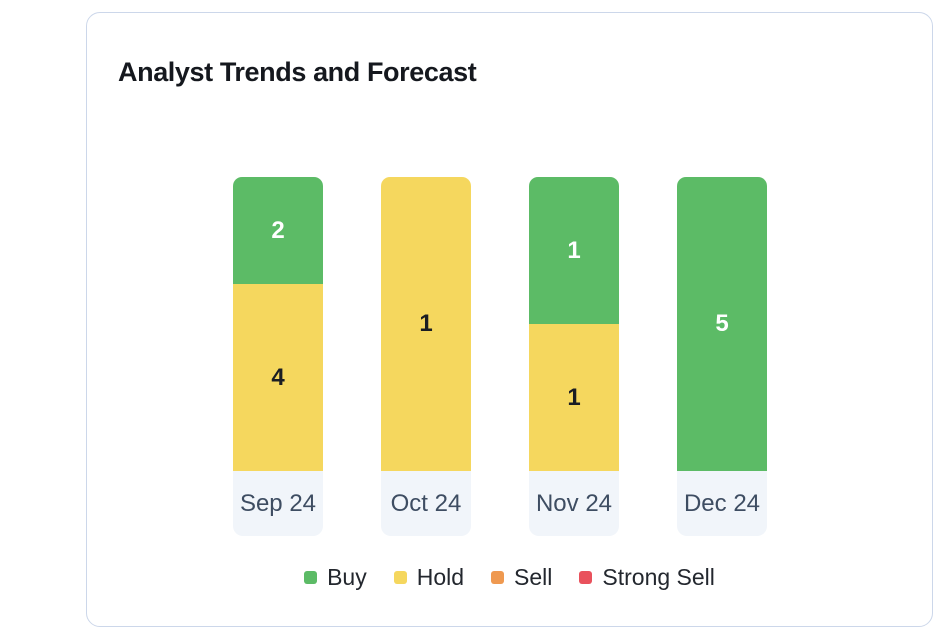 This screenshot has width=942, height=634. Describe the element at coordinates (586, 577) in the screenshot. I see `legend-swatch-strong-sell` at that location.